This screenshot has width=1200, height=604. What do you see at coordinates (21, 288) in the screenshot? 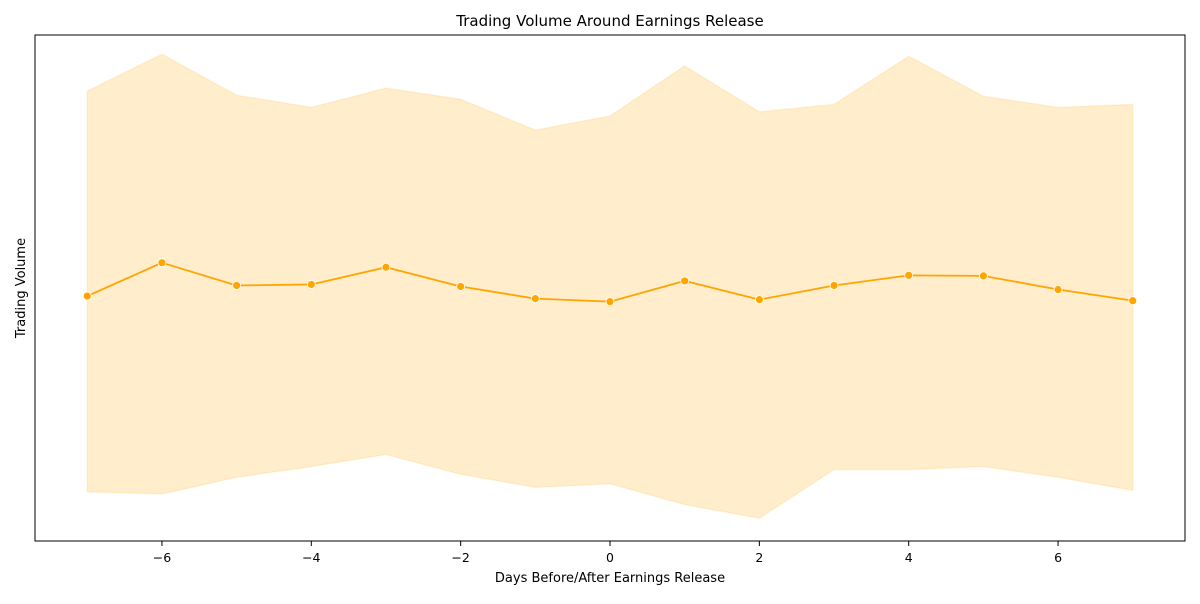
I see `y-axis-label: Trading Volume` at bounding box center [21, 288].